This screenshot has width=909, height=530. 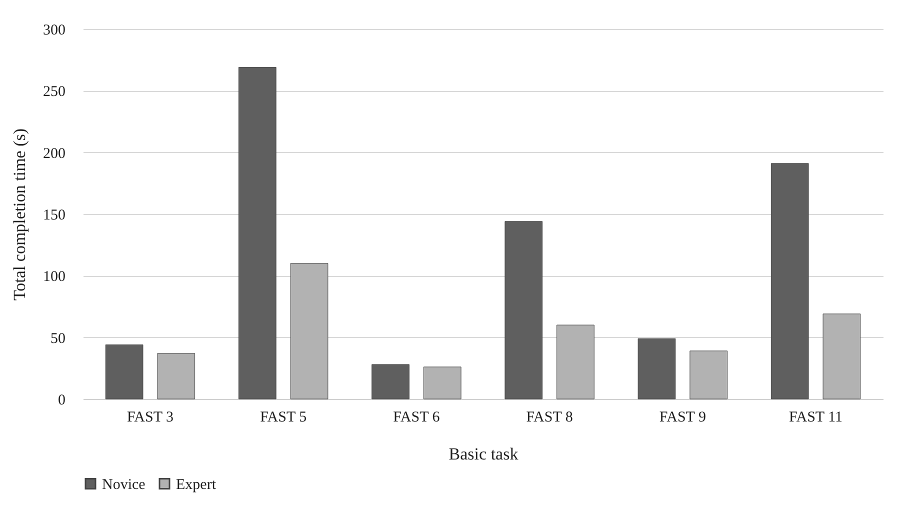 What do you see at coordinates (816, 418) in the screenshot?
I see `x-tick-label: FAST 11` at bounding box center [816, 418].